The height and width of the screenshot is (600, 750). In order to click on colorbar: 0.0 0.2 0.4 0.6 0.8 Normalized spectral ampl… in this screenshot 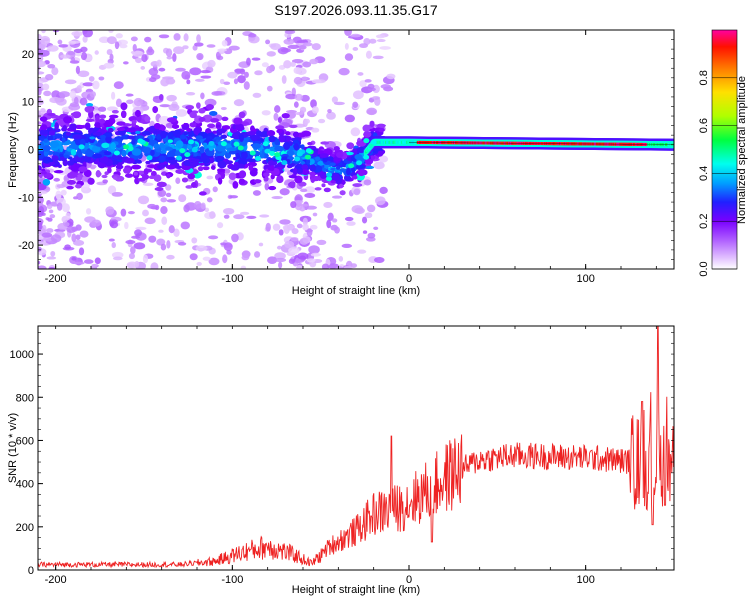, I will do `click(723, 153)`.